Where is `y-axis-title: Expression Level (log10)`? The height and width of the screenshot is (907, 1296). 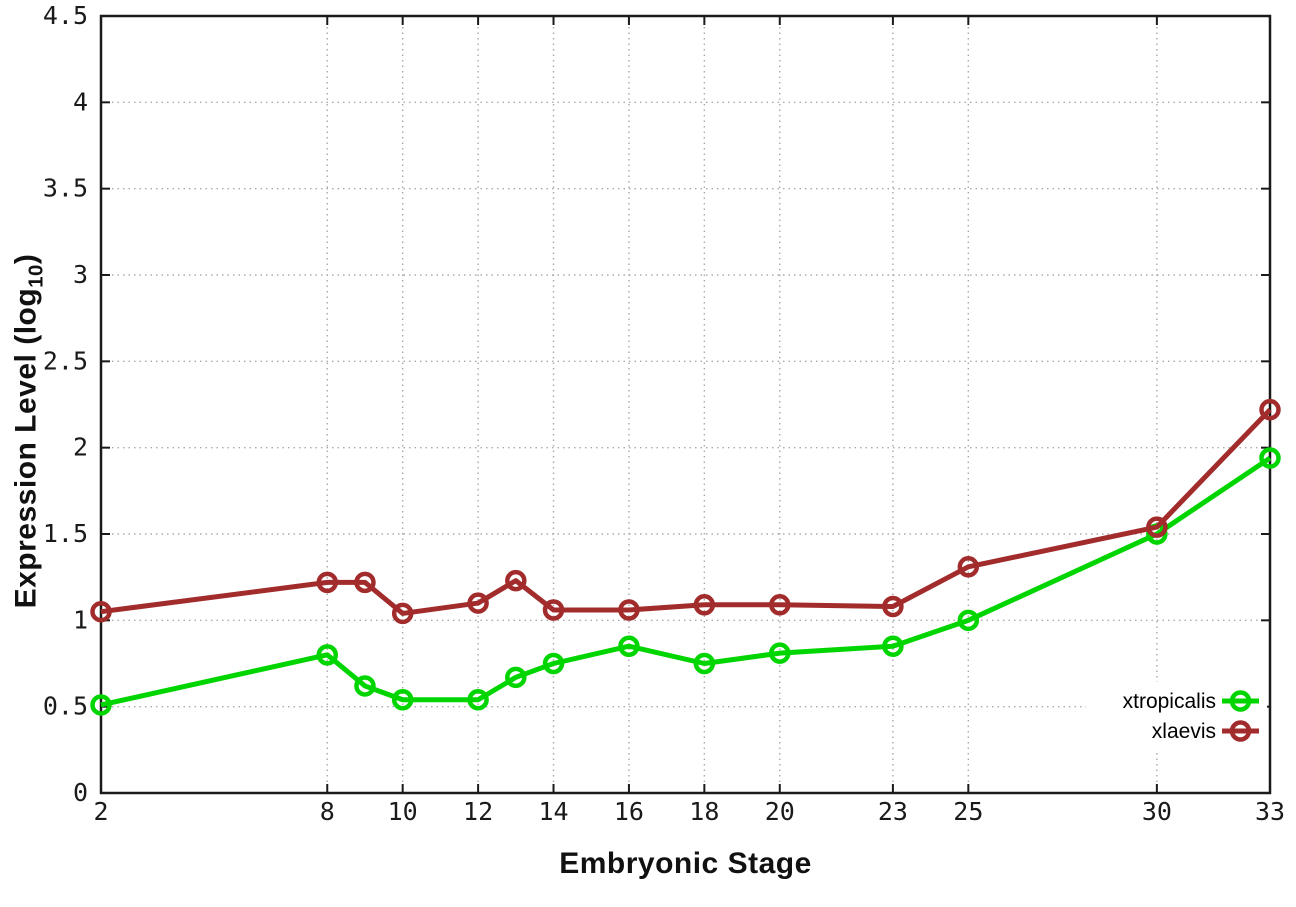
y-axis-title: Expression Level (log10) is located at coordinates (29, 431).